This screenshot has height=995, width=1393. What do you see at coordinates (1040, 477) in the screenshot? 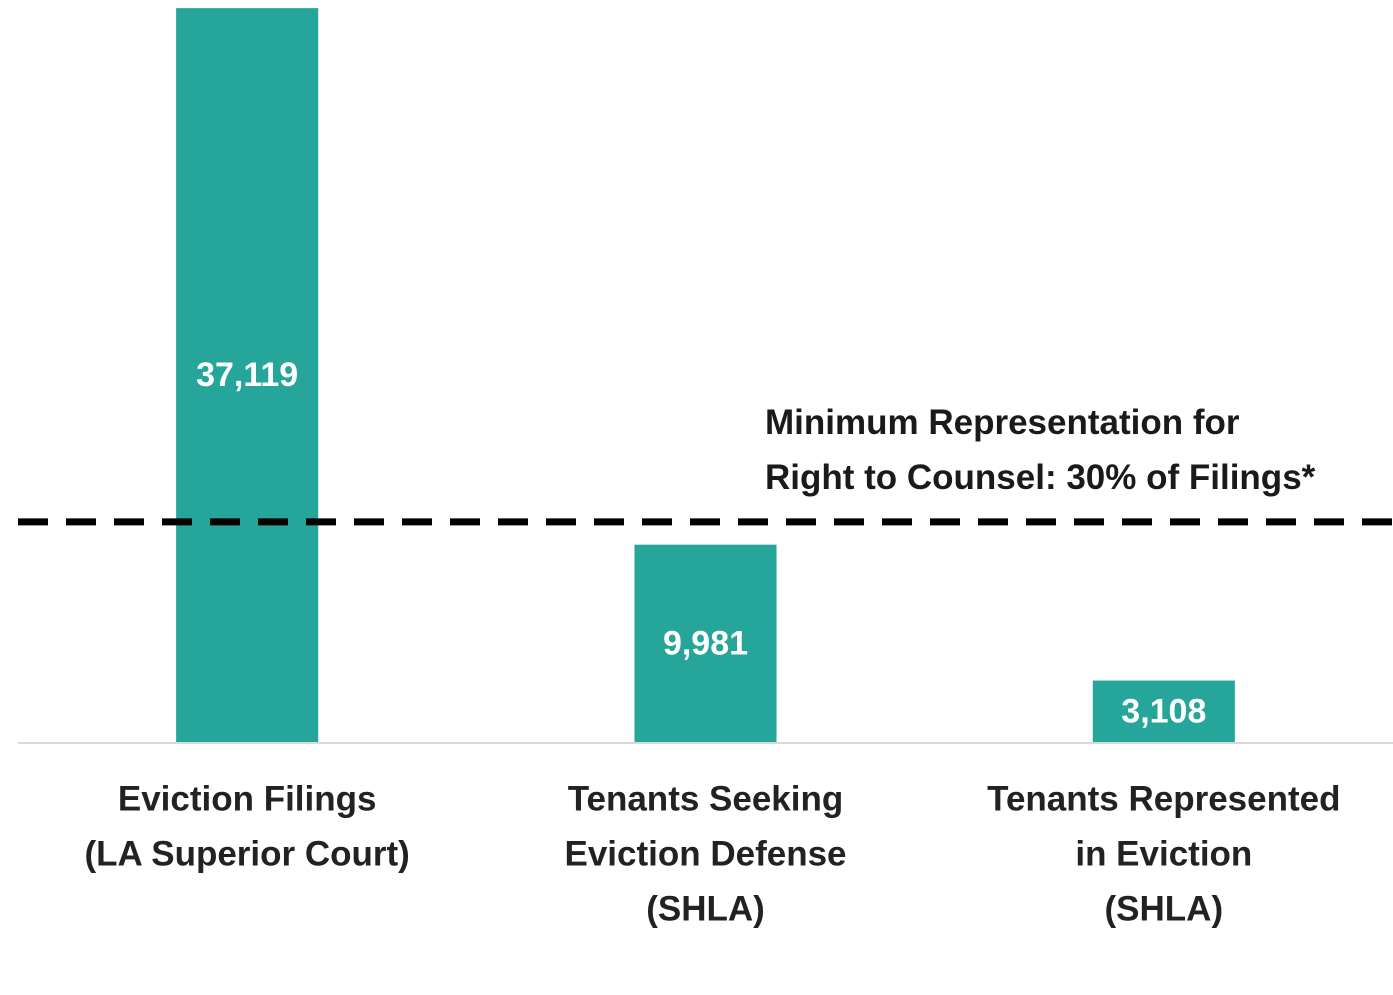
I see `reference-label: Right to Counsel: 30% of Filings*` at bounding box center [1040, 477].